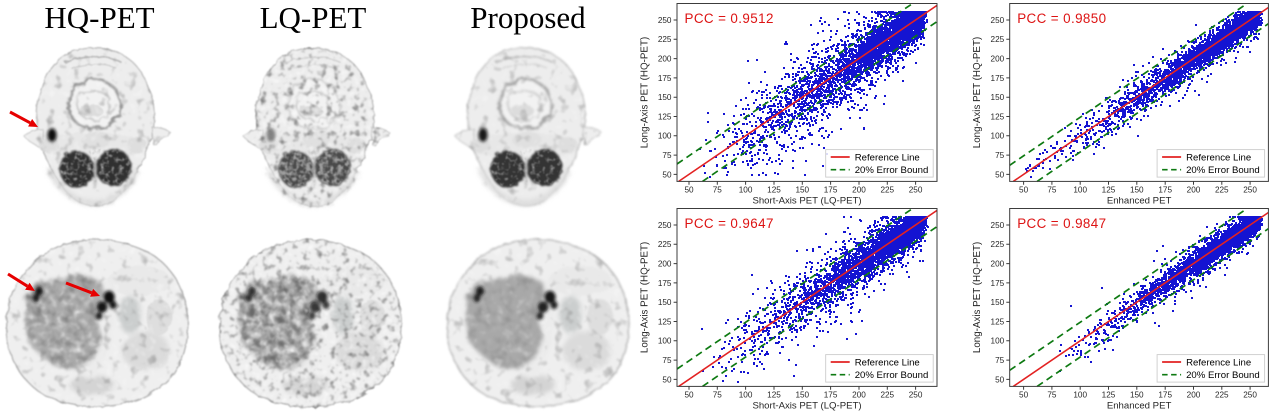  What do you see at coordinates (1061, 223) in the screenshot?
I see `svg-text: PCC = 0.9847` at bounding box center [1061, 223].